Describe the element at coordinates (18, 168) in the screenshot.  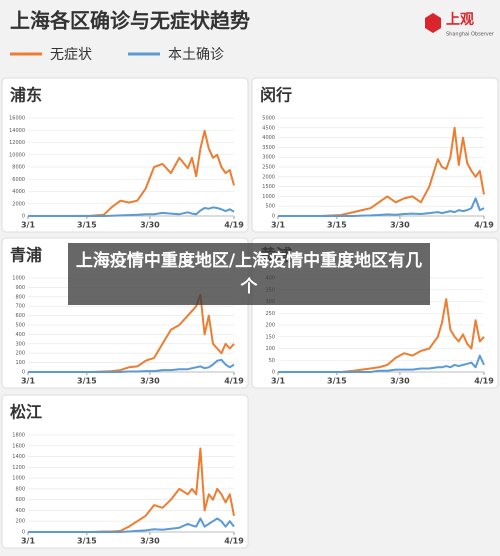
I see `y-tick-label: 8000` at that location.